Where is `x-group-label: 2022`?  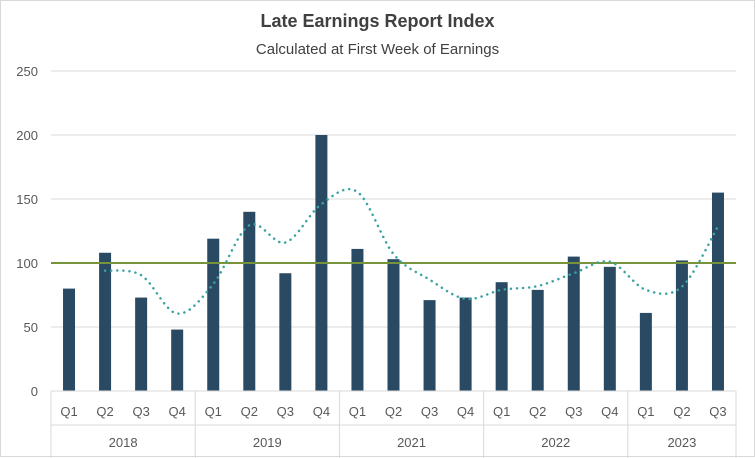
x-group-label: 2022 is located at coordinates (555, 442).